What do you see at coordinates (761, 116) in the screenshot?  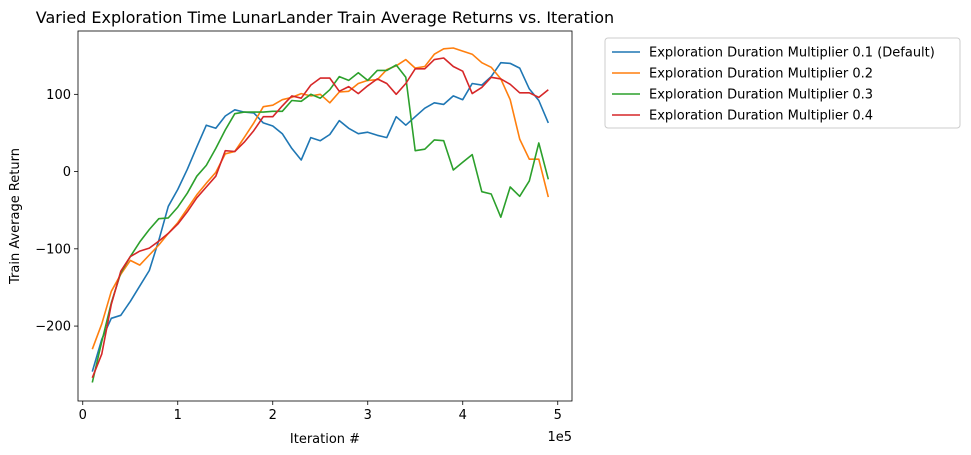 I see `legend-label-4: Exploration Duration Multiplier 0.4` at bounding box center [761, 116].